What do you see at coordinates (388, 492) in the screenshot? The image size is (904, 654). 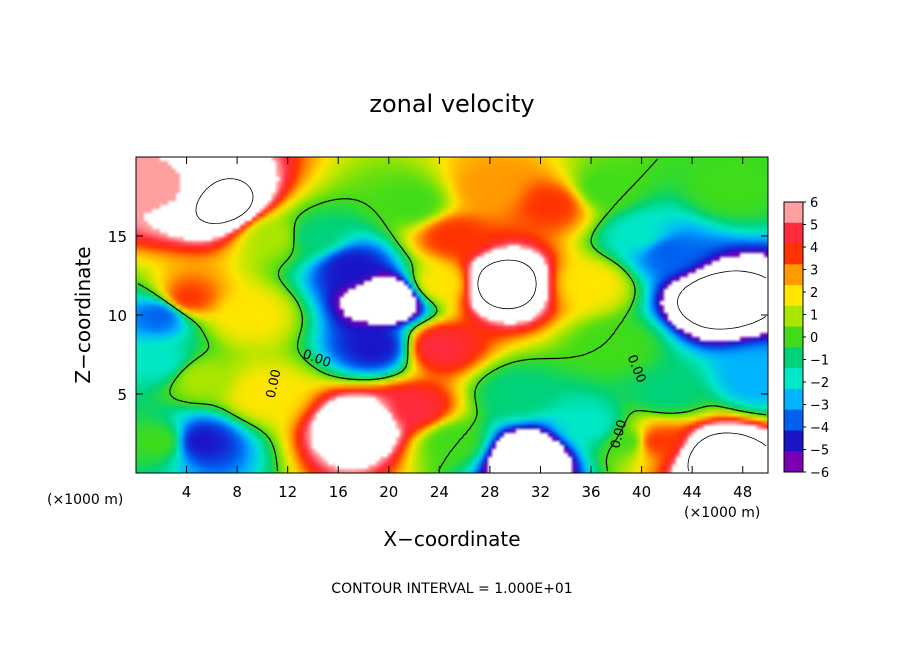 I see `x-tick-label: 20` at bounding box center [388, 492].